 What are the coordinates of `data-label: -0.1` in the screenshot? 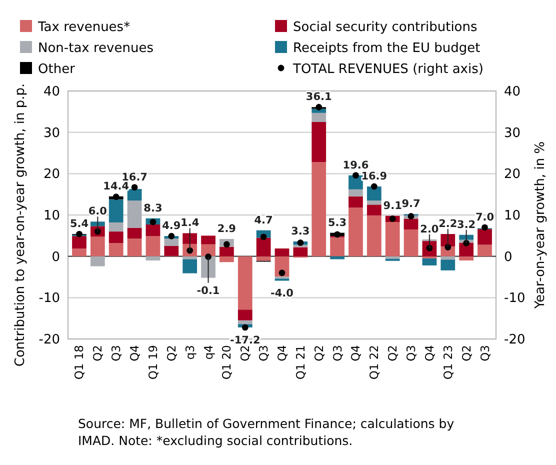 It's located at (208, 290).